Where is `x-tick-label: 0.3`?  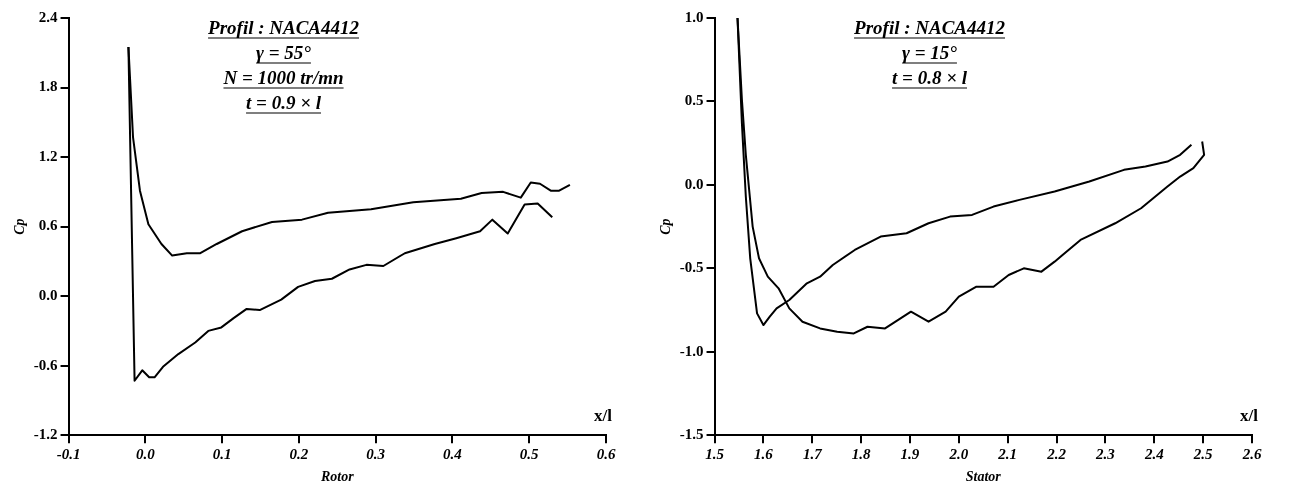
x-tick-label: 0.3 is located at coordinates (376, 454).